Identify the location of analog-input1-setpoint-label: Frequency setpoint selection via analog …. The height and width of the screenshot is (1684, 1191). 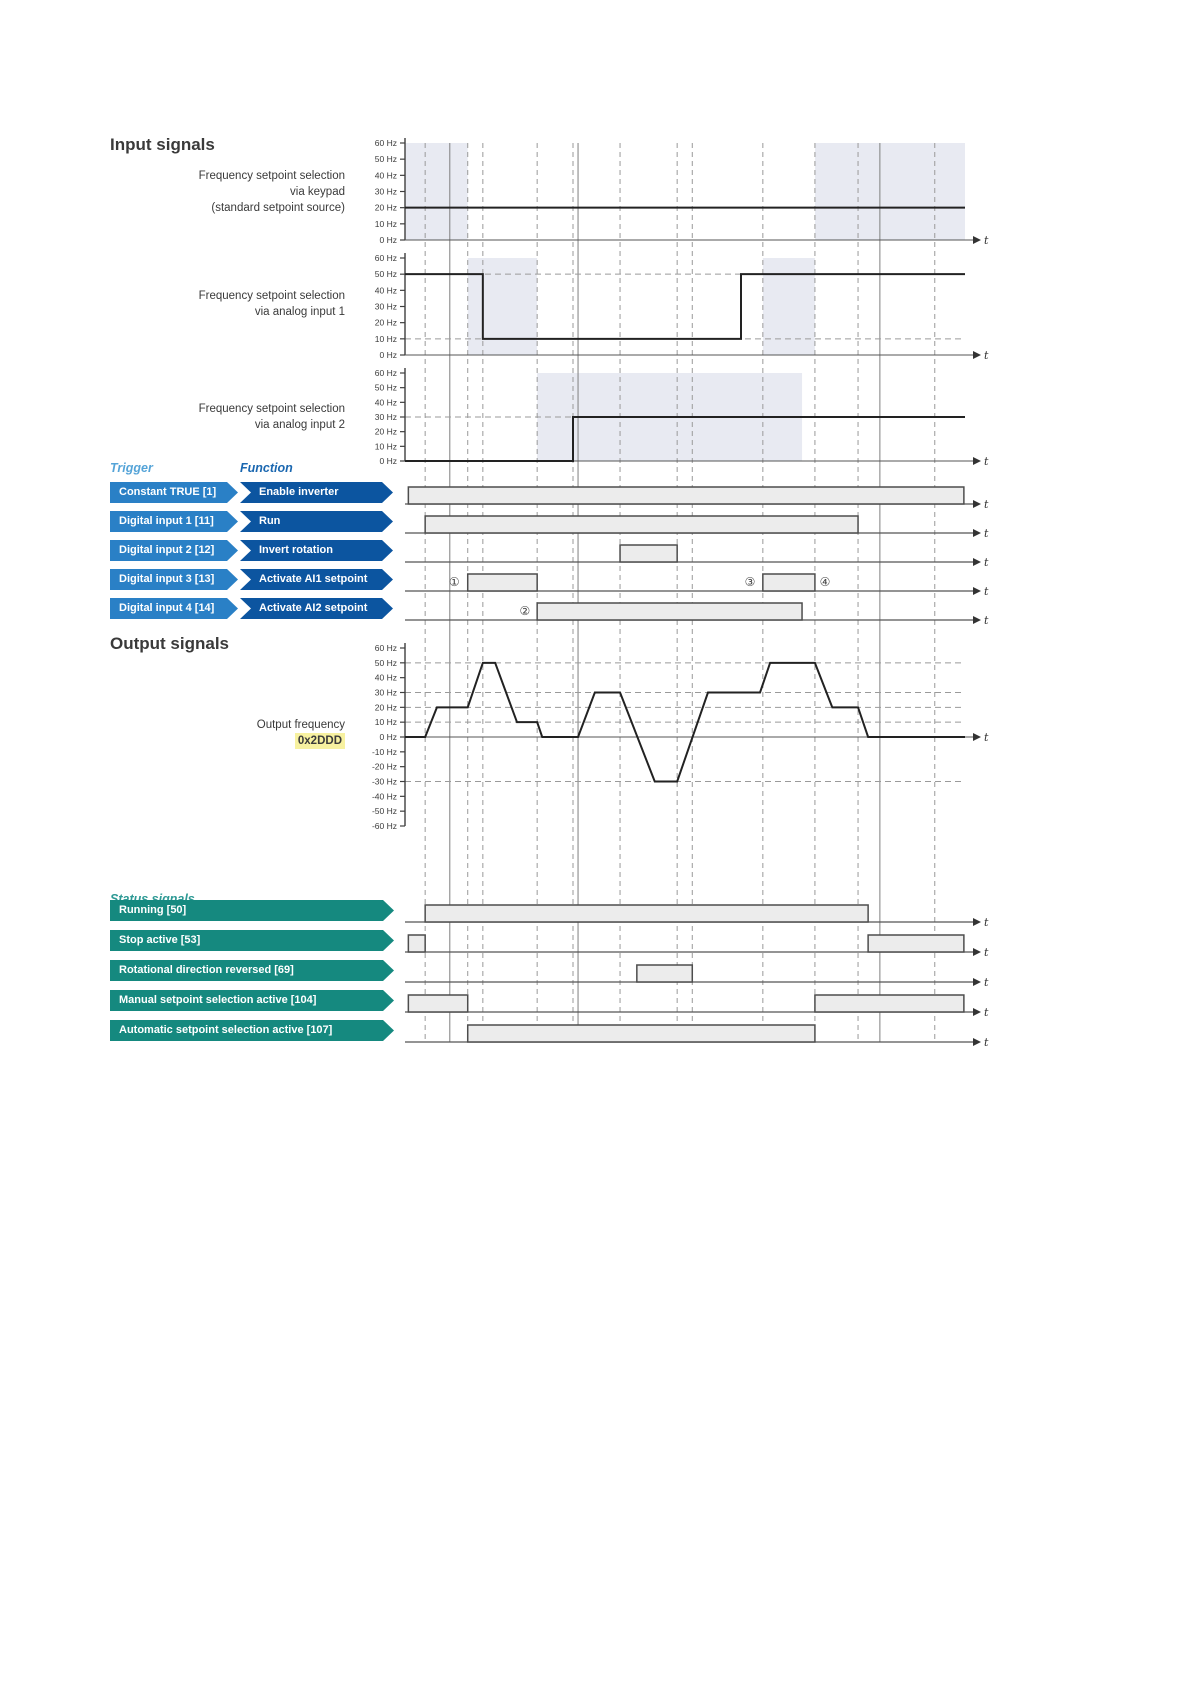
(222, 304).